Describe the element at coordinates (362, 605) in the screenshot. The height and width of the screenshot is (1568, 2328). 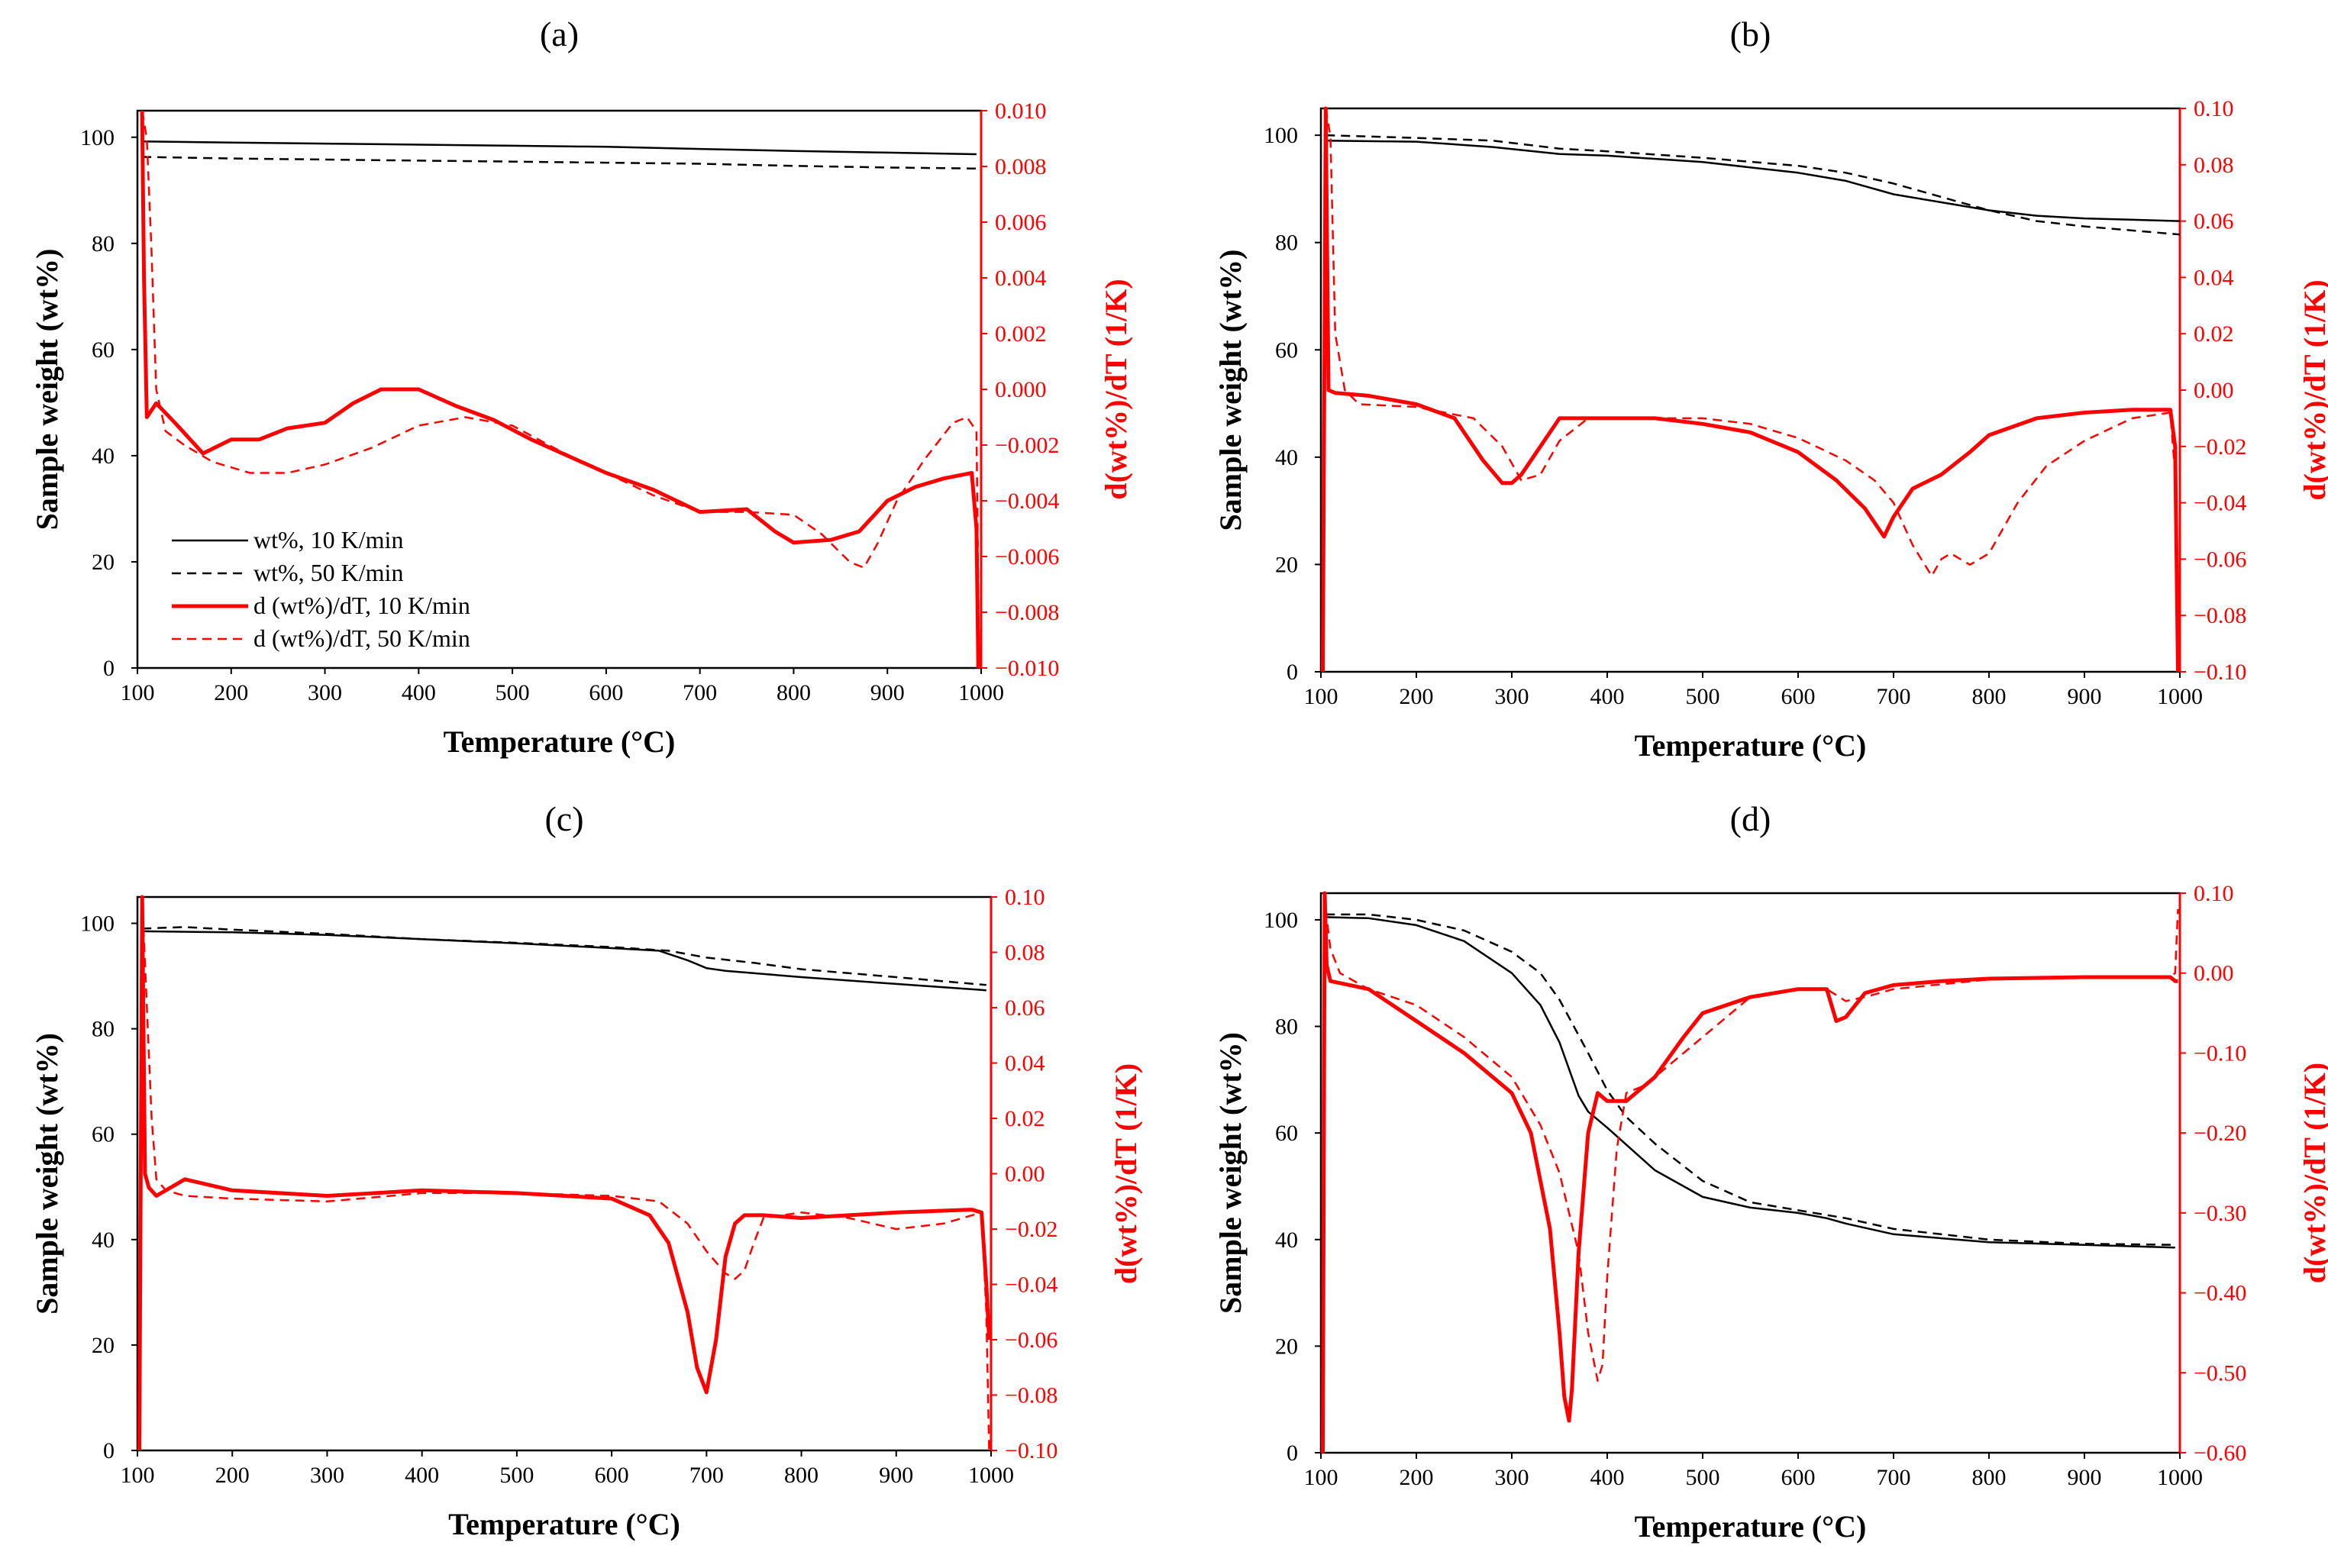
I see `legend-label: d (wt%)/dT, 10 K/min` at that location.